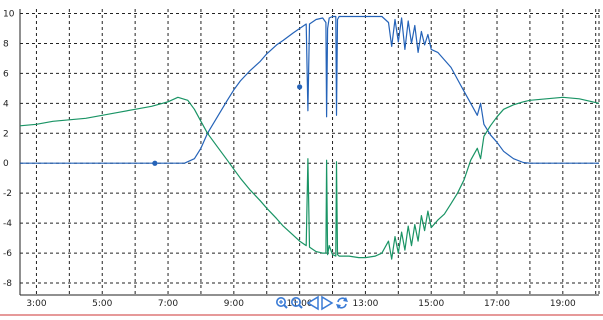 Image resolution: width=603 pixels, height=320 pixels. I want to click on x-tick-label: 7:00, so click(168, 304).